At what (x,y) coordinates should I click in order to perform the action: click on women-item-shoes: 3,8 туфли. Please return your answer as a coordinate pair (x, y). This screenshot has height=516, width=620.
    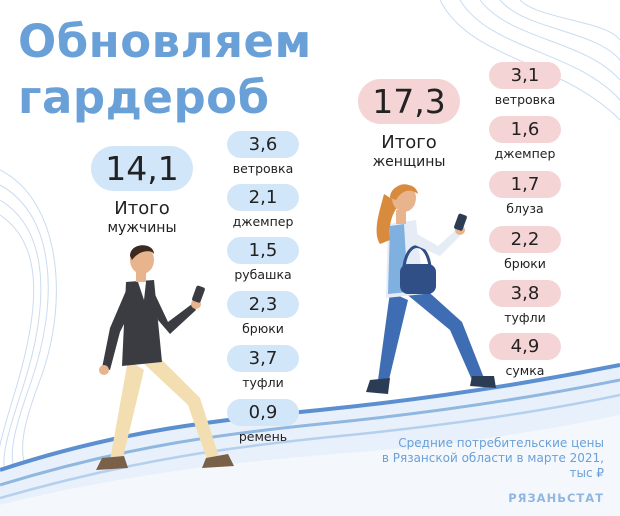
    Looking at the image, I should click on (525, 302).